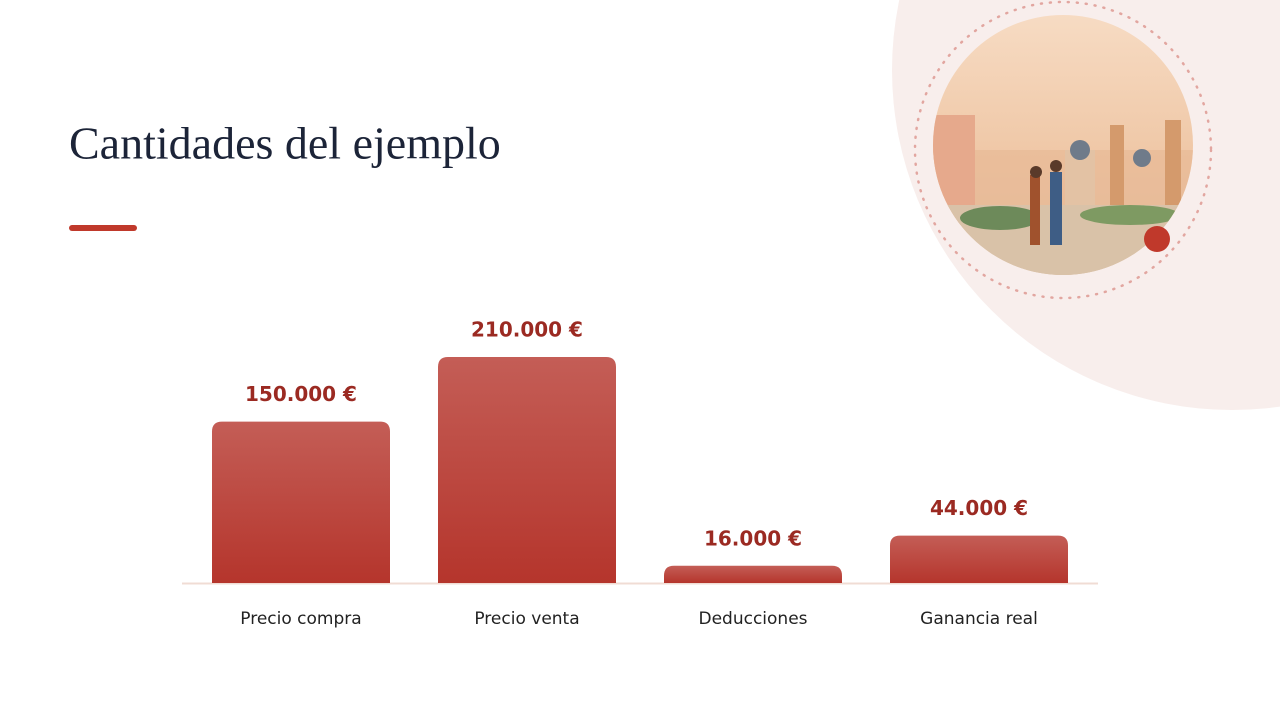  I want to click on value-label: 150.000 €, so click(301, 394).